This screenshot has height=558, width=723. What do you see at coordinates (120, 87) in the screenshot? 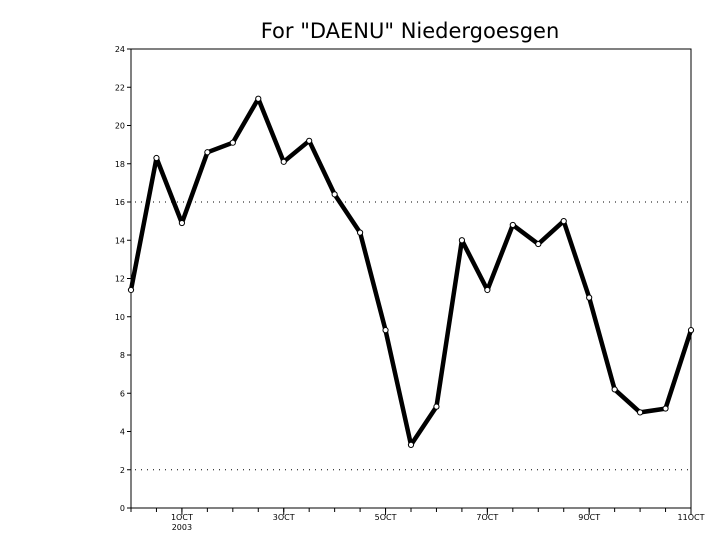
I see `y-tick-label: 22` at bounding box center [120, 87].